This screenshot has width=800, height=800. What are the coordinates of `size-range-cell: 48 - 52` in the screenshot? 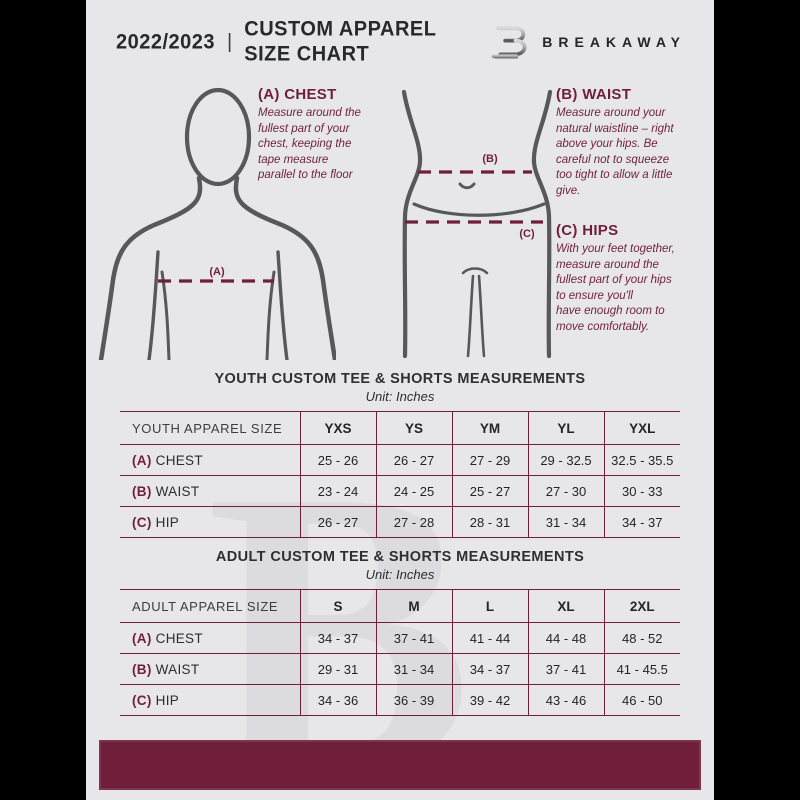 It's located at (641, 638).